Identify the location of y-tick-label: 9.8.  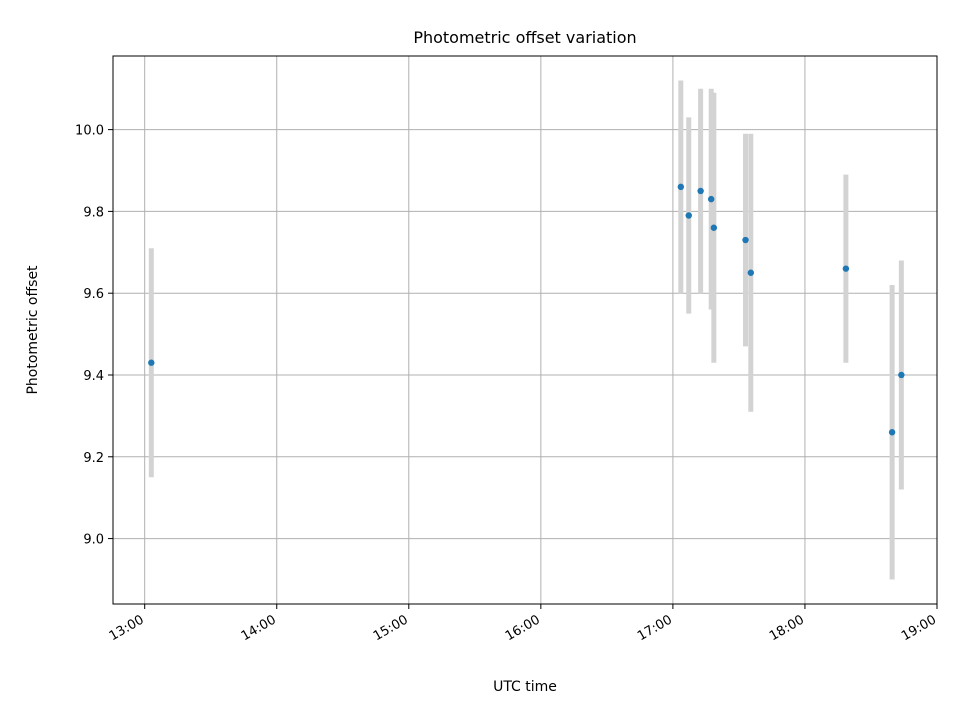
(93, 212).